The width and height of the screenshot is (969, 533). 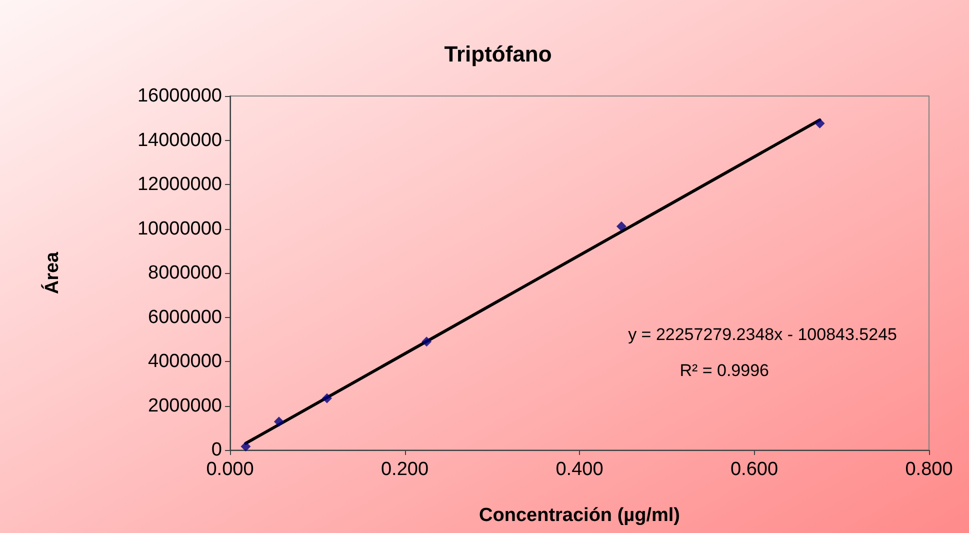 I want to click on x-tick-label: 0.800, so click(x=929, y=469).